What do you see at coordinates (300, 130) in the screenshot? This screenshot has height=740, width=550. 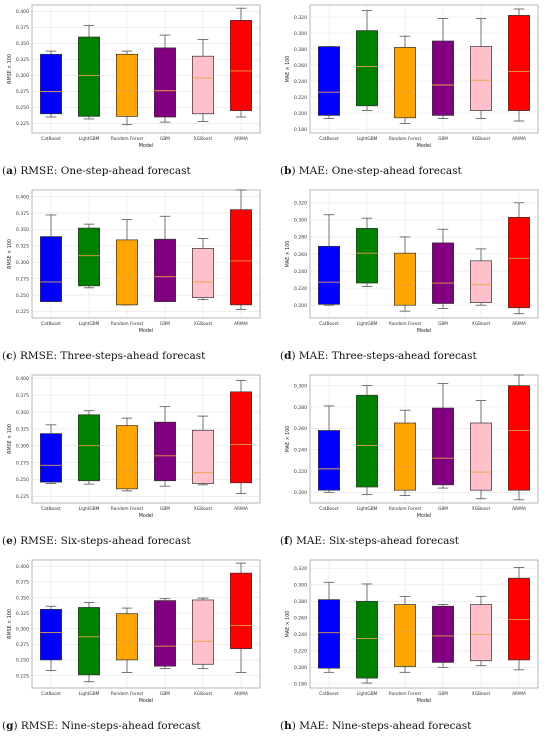 I see `y-tick-label: 0.180` at bounding box center [300, 130].